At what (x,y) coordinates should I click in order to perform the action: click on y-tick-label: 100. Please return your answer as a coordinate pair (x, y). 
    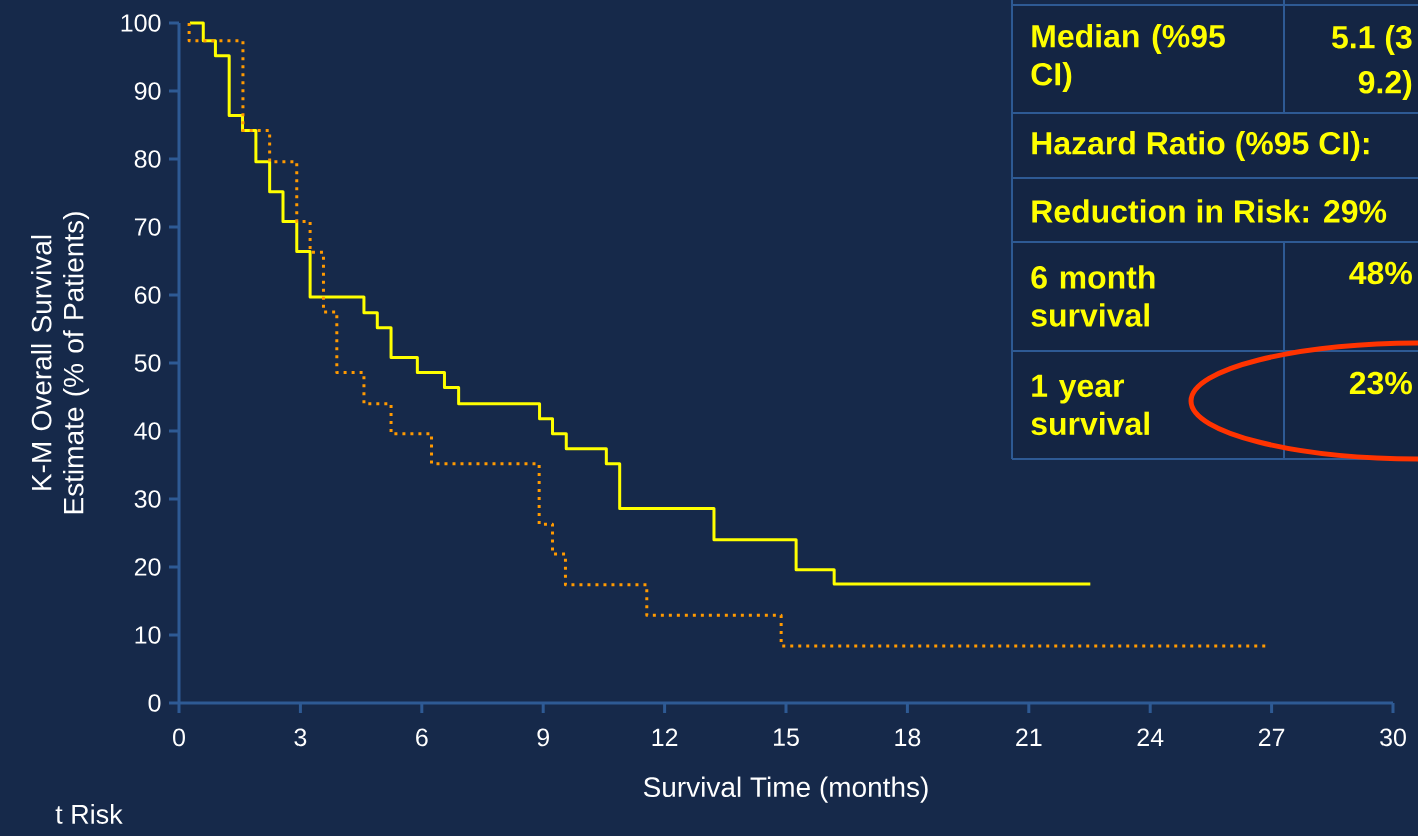
    Looking at the image, I should click on (141, 23).